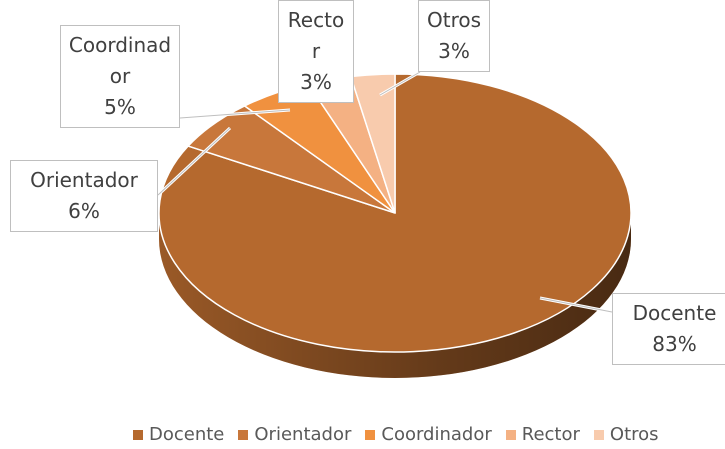 Image resolution: width=725 pixels, height=449 pixels. I want to click on data-label: Rector 3%, so click(316, 51).